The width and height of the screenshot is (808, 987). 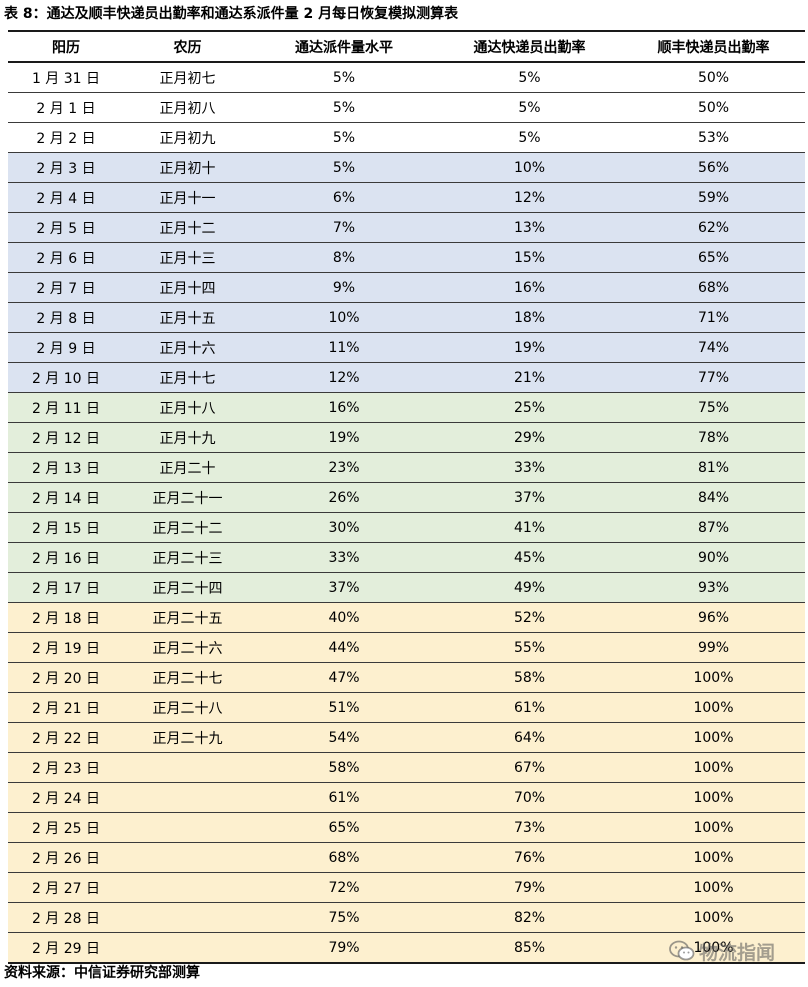 I want to click on cell-lunar-date: 正月十九, so click(x=187, y=437).